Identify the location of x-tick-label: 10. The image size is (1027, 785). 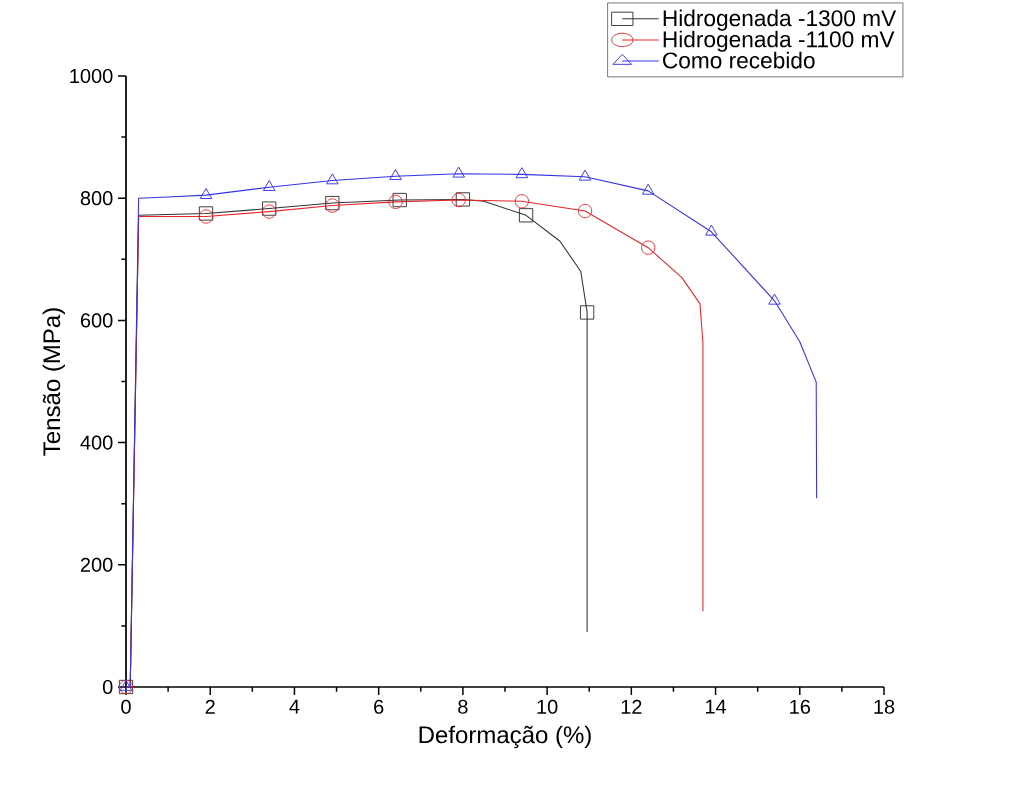
(547, 706).